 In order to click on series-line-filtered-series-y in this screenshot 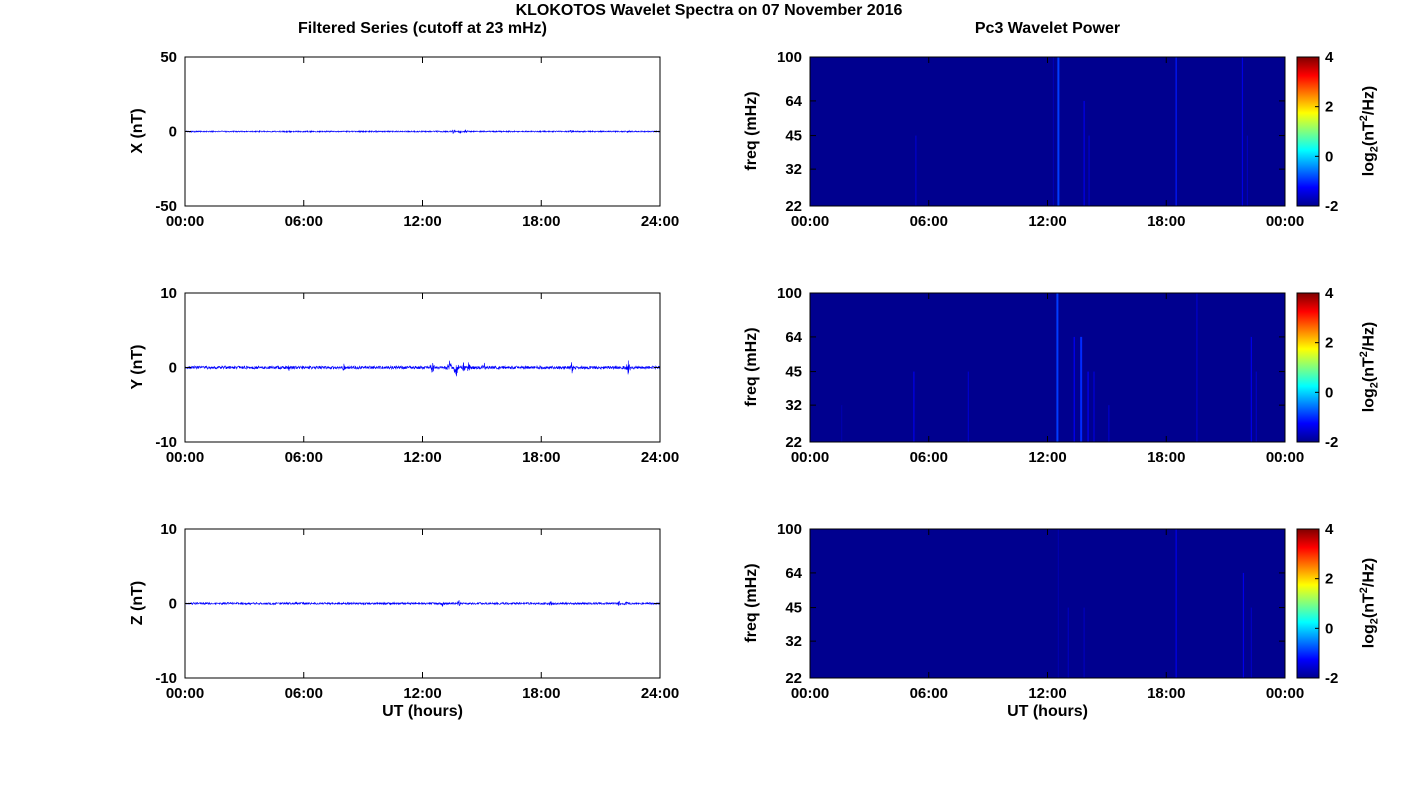, I will do `click(422, 368)`.